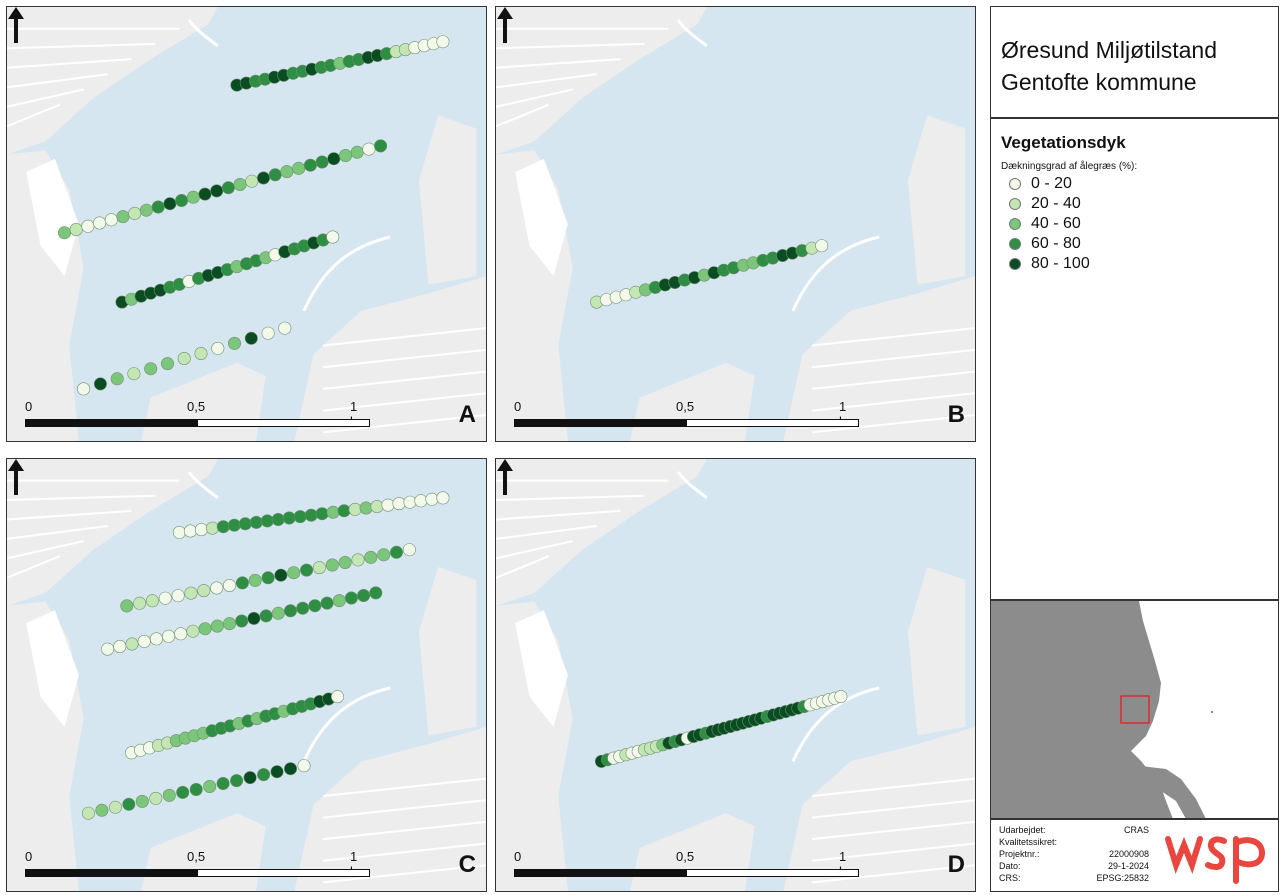 The width and height of the screenshot is (1284, 895). What do you see at coordinates (1215, 860) in the screenshot?
I see `wsp-logo` at bounding box center [1215, 860].